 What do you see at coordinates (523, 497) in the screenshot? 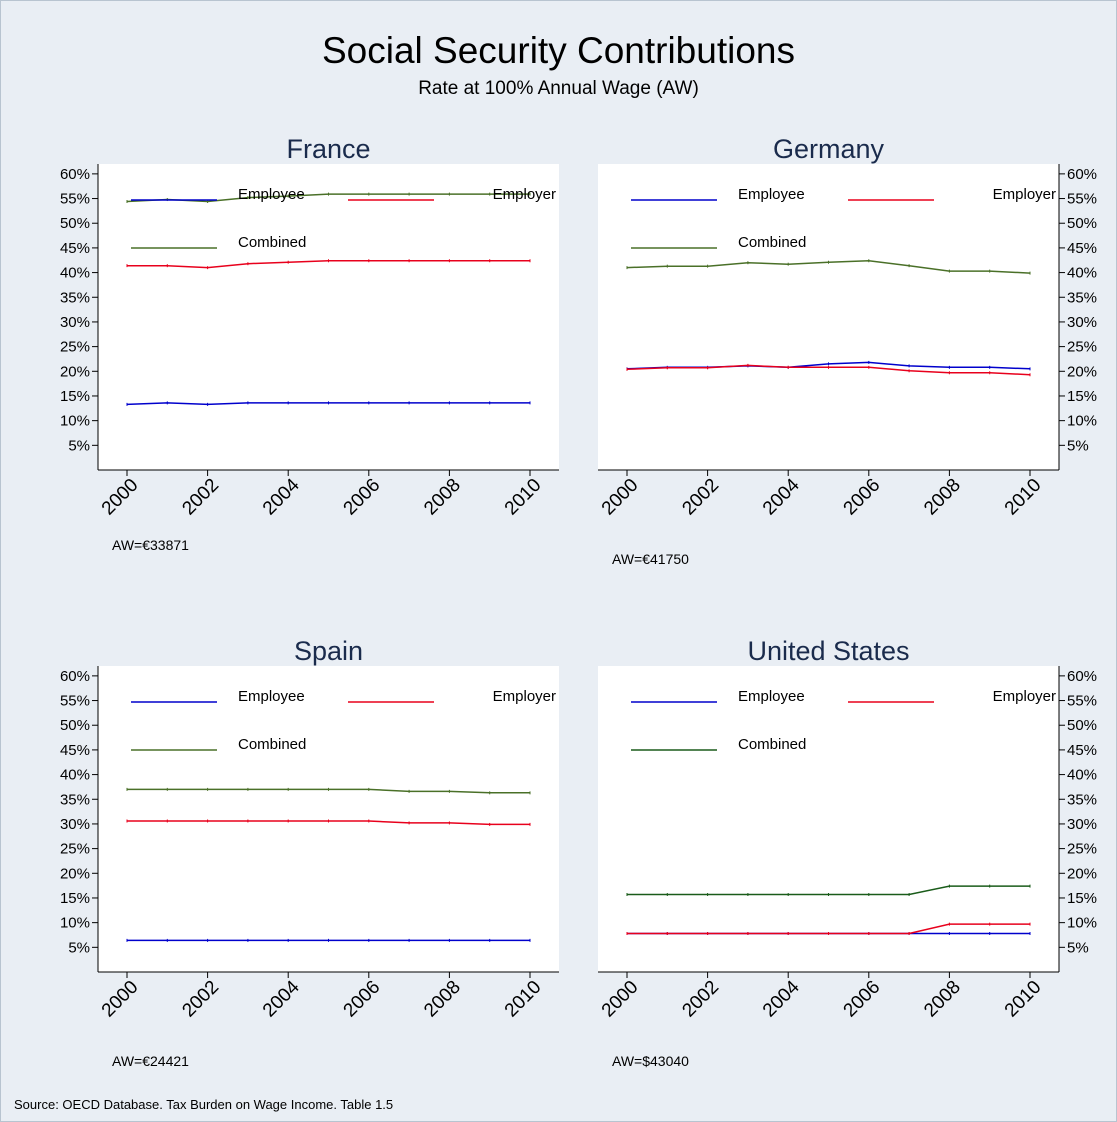
I see `france-x-tick-label: 2010` at bounding box center [523, 497].